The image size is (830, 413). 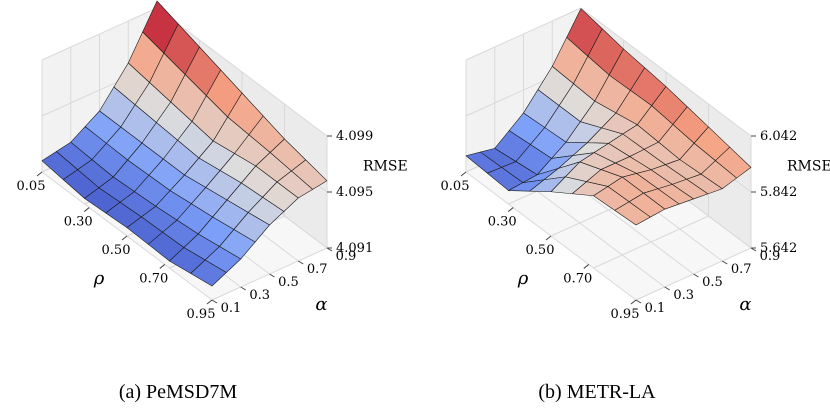 I want to click on z-tick-label: 4.099, so click(x=354, y=136).